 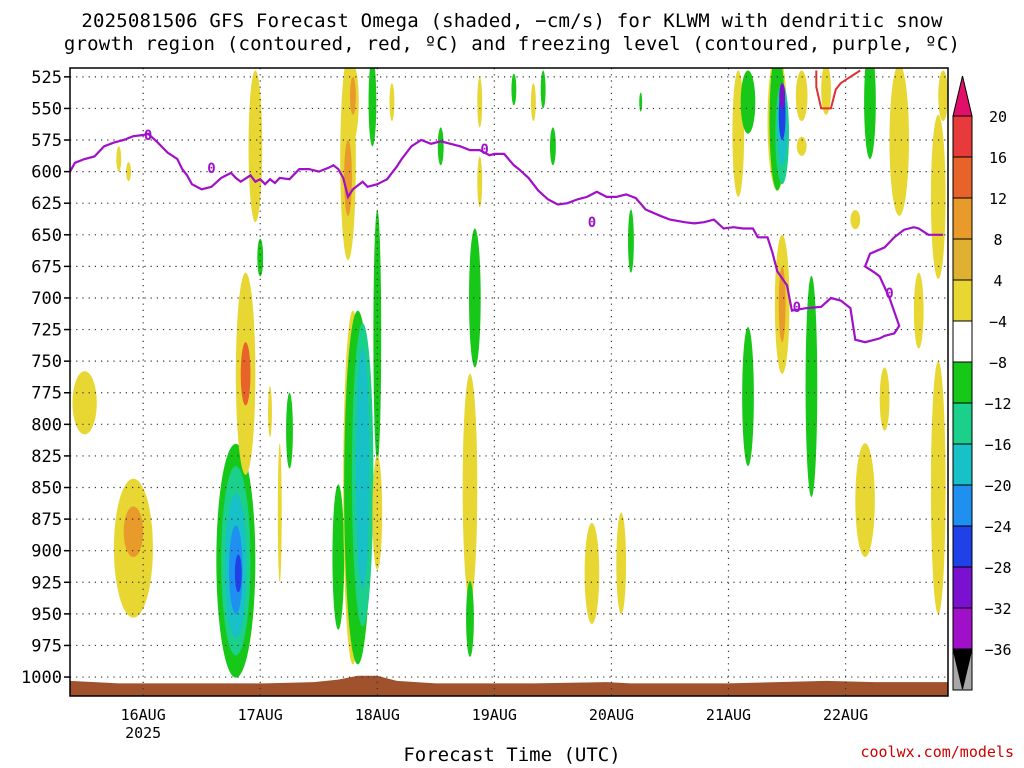 What do you see at coordinates (998, 363) in the screenshot?
I see `colorbar-label: −8` at bounding box center [998, 363].